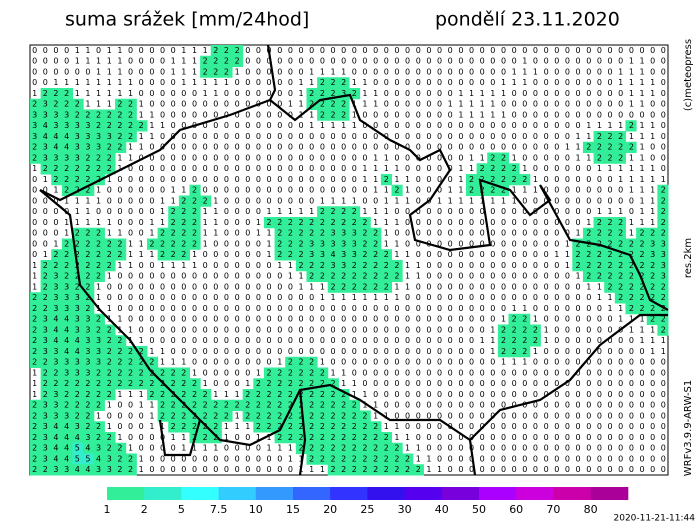 The height and width of the screenshot is (529, 700). What do you see at coordinates (330, 509) in the screenshot?
I see `colorbar-label: 20` at bounding box center [330, 509].